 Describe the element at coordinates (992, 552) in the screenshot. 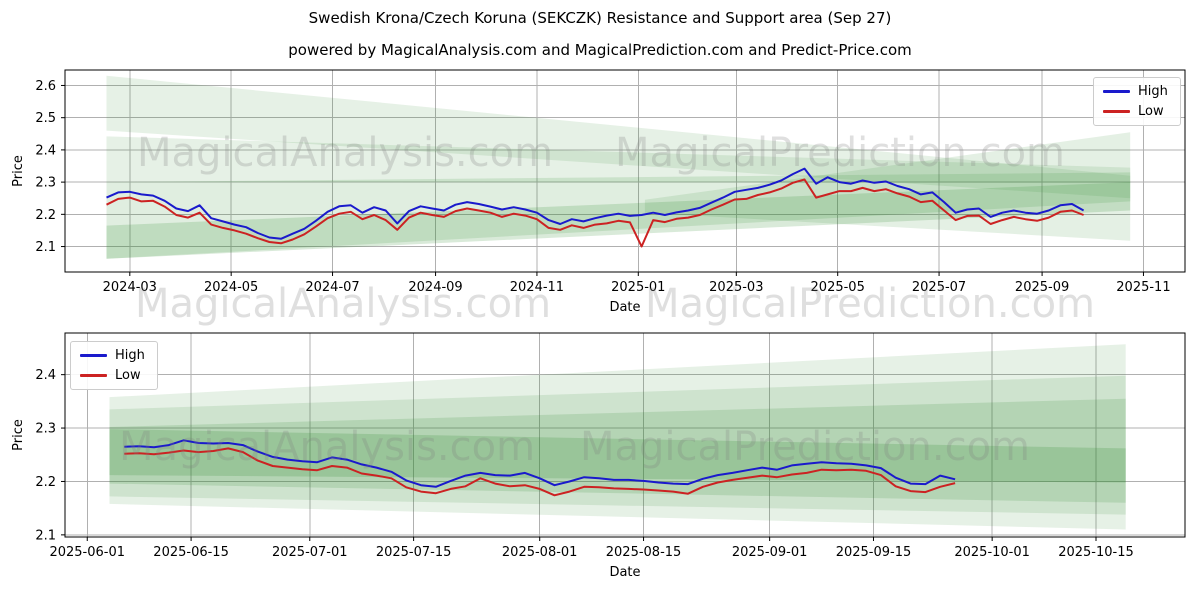

I see `x-tick-label: 2025-10-01` at that location.